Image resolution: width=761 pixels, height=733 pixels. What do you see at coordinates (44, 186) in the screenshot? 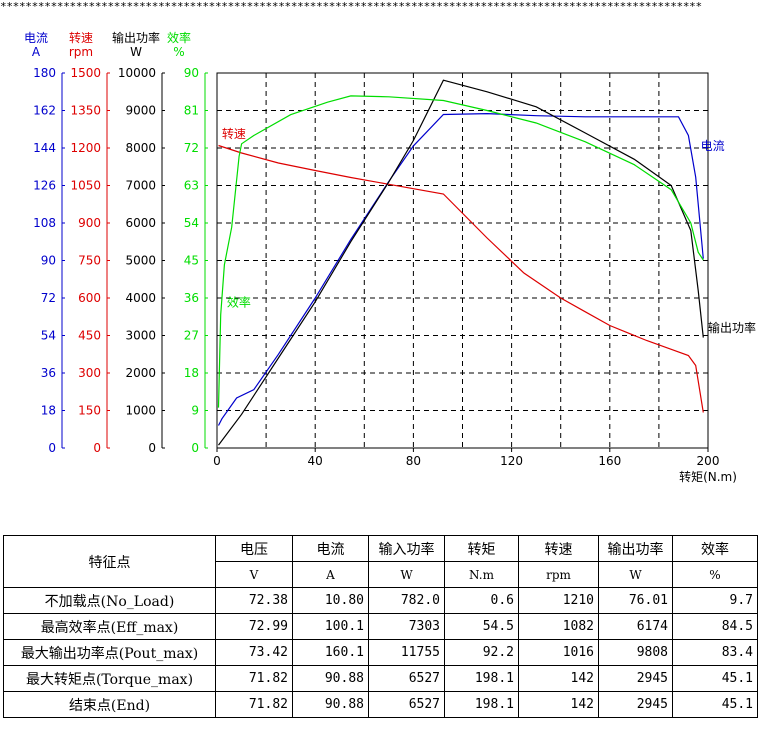
I see `y-tick-label-current: 126` at bounding box center [44, 186].